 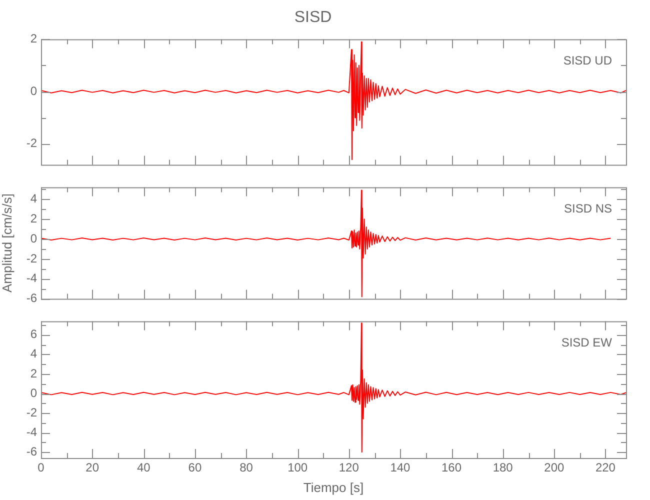 What do you see at coordinates (587, 343) in the screenshot?
I see `annotation: SISD EW` at bounding box center [587, 343].